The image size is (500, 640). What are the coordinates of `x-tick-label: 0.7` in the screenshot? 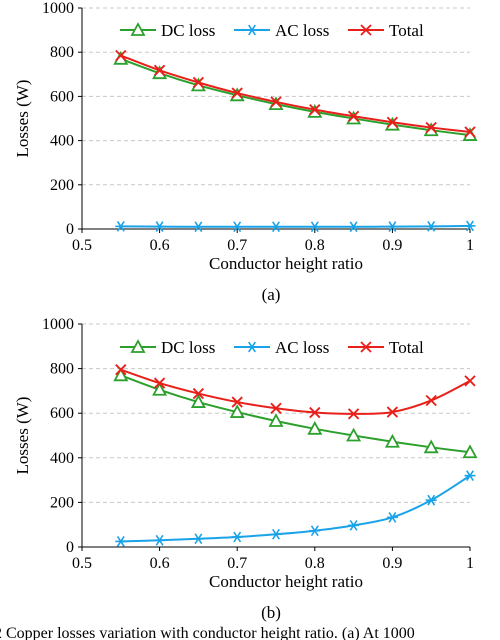 It's located at (237, 245).